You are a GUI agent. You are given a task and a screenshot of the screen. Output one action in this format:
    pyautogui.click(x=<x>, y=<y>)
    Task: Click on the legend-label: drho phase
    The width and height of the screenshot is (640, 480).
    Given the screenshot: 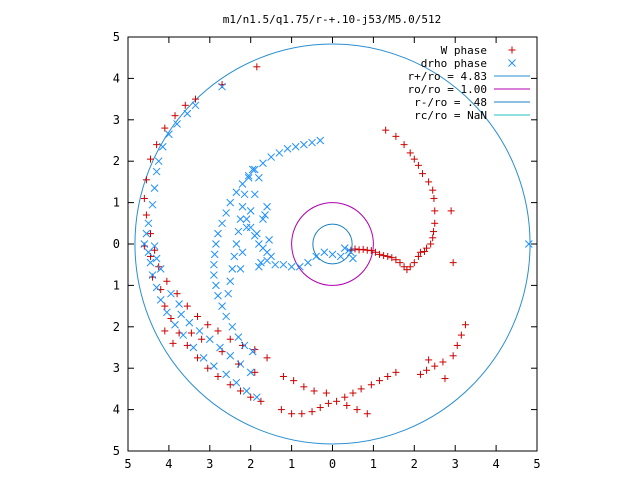 What is the action you would take?
    pyautogui.click(x=454, y=63)
    